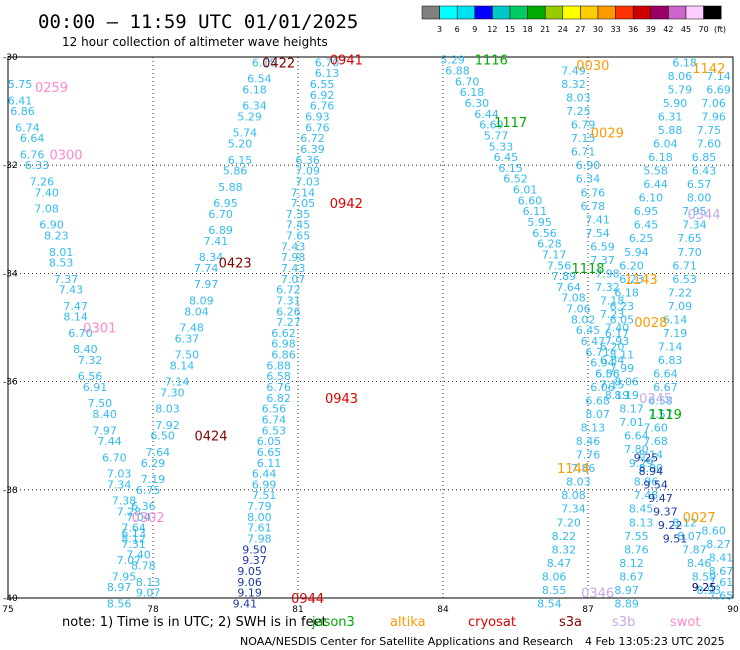 The image size is (740, 650). I want to click on wave-height-point: 8.22, so click(564, 536).